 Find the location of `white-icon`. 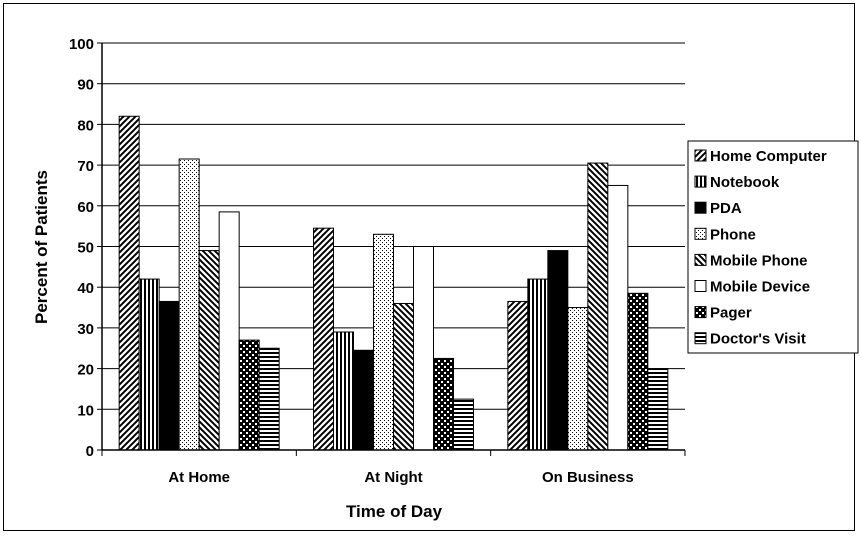

white-icon is located at coordinates (700, 286).